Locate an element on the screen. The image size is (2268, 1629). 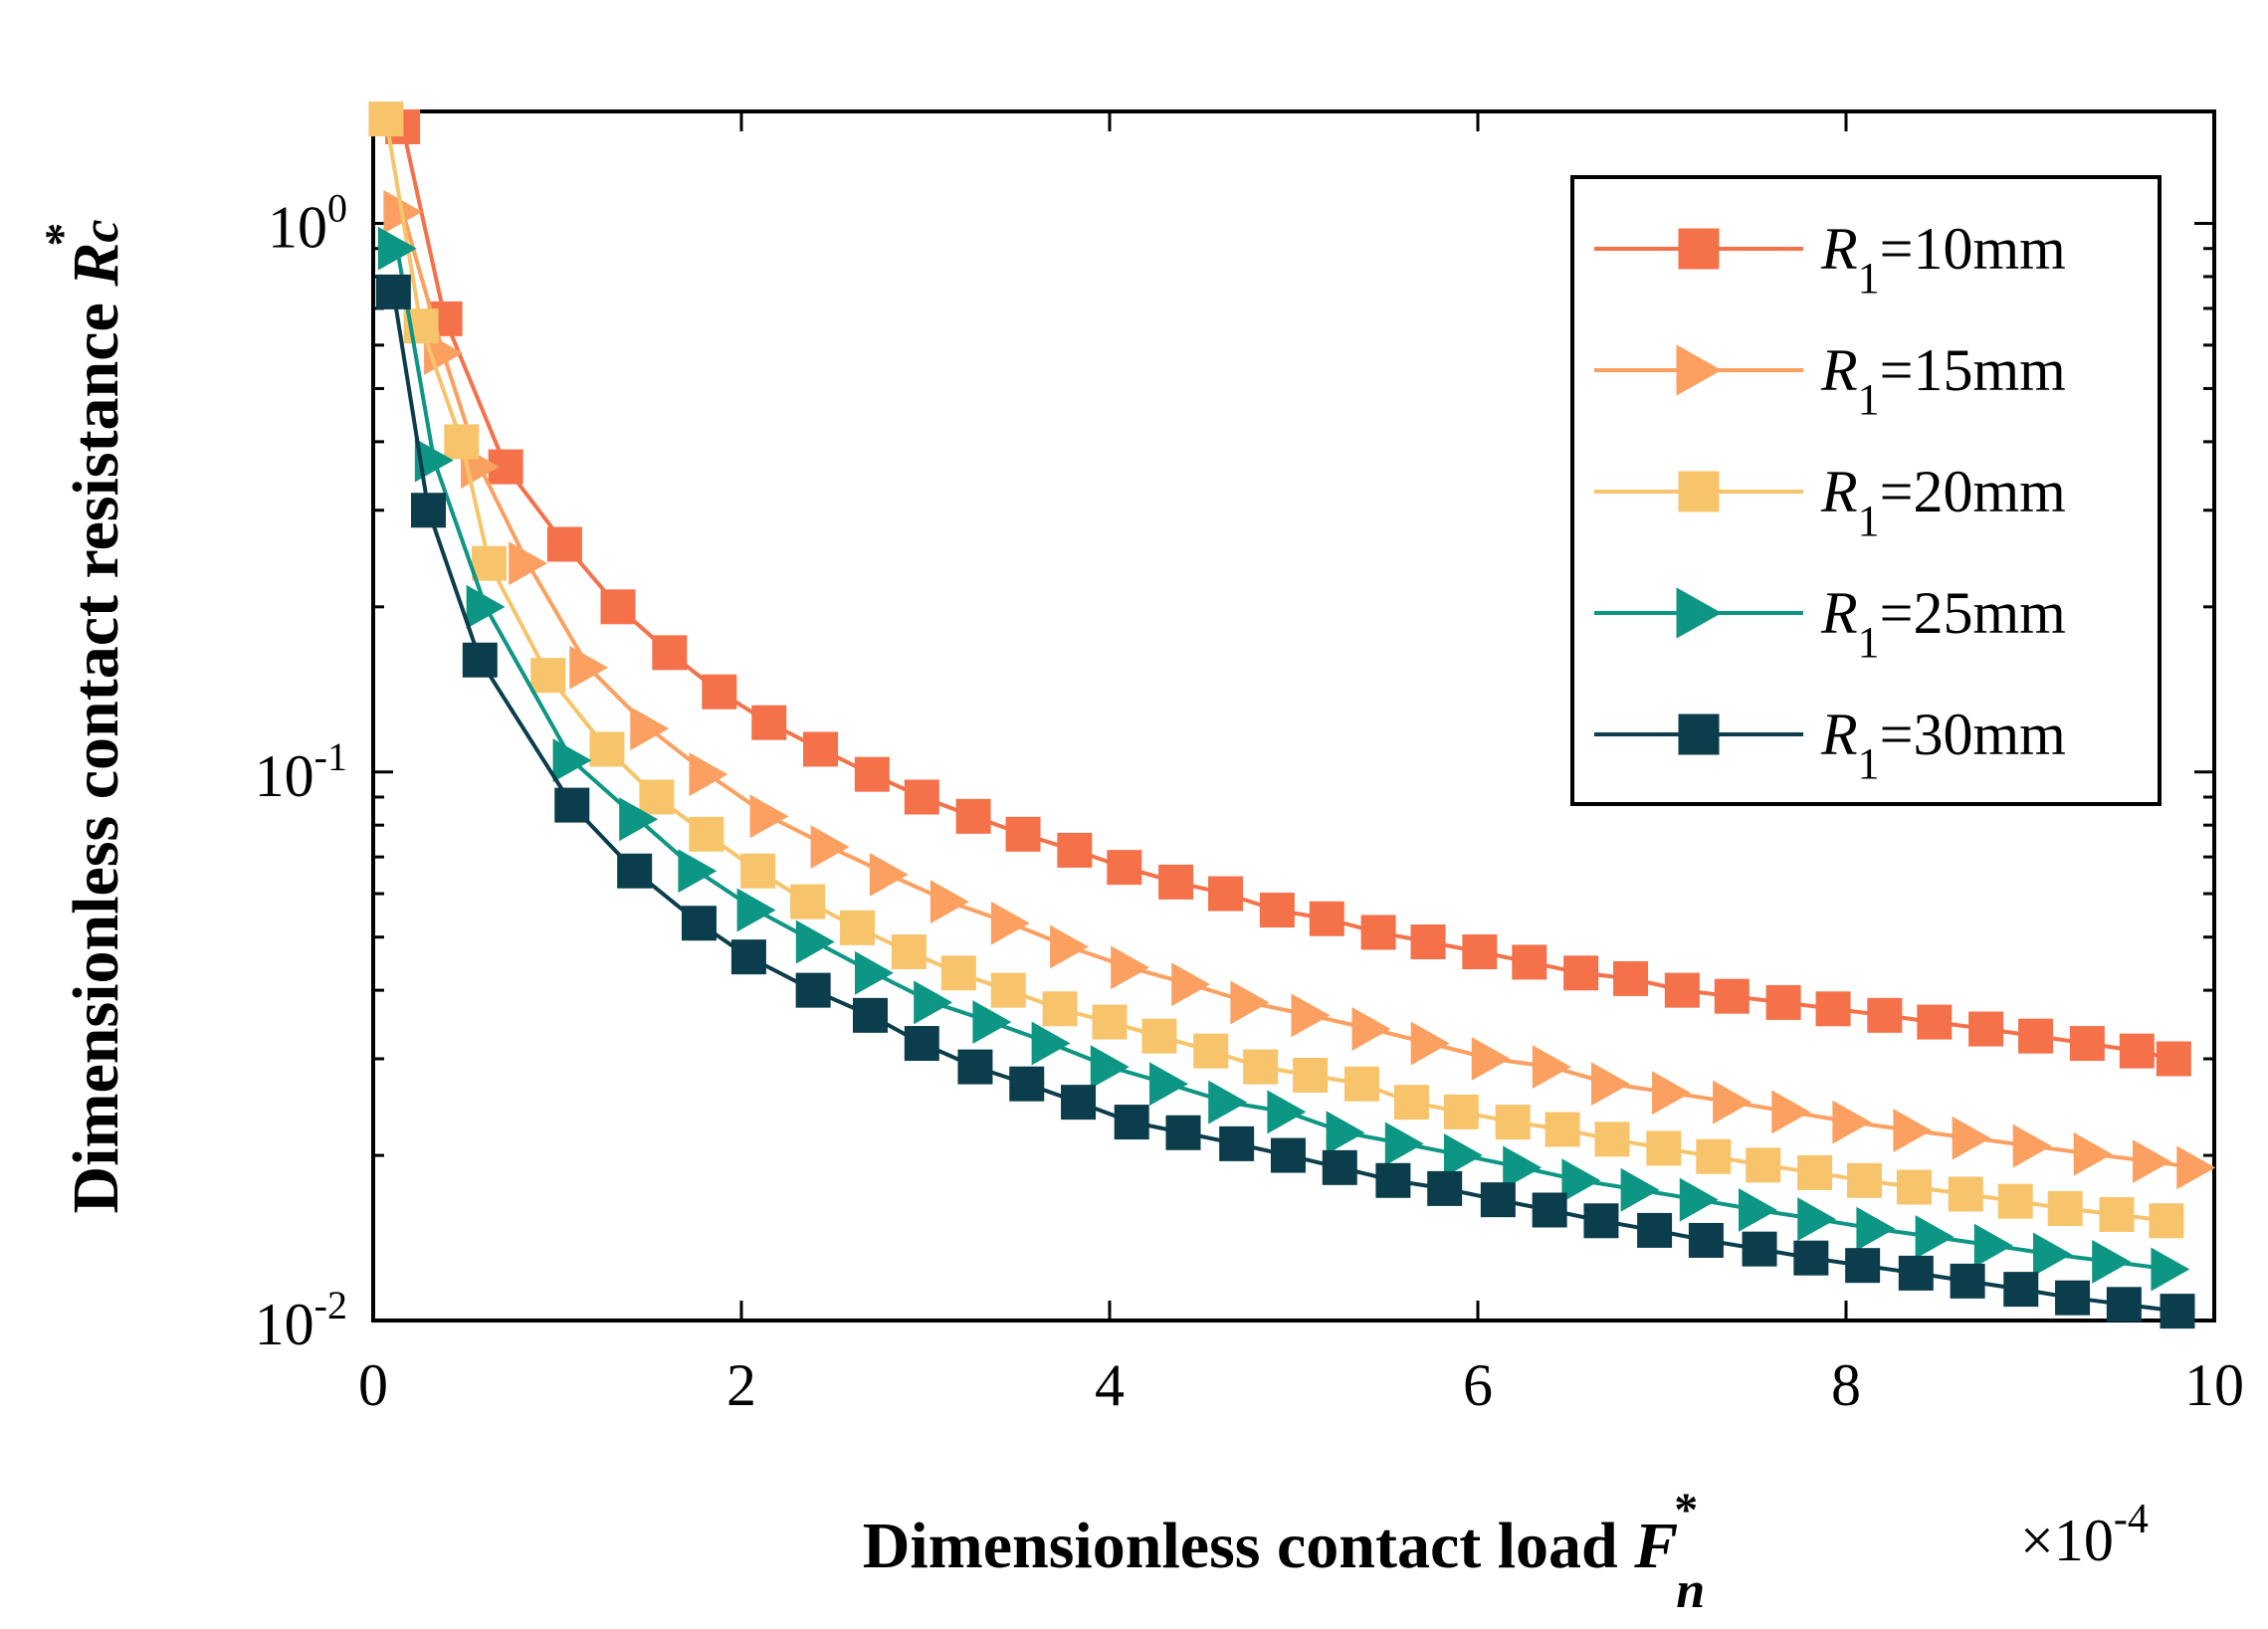
x-axis-title: Dimensionless contact load F* n is located at coordinates (1284, 1551).